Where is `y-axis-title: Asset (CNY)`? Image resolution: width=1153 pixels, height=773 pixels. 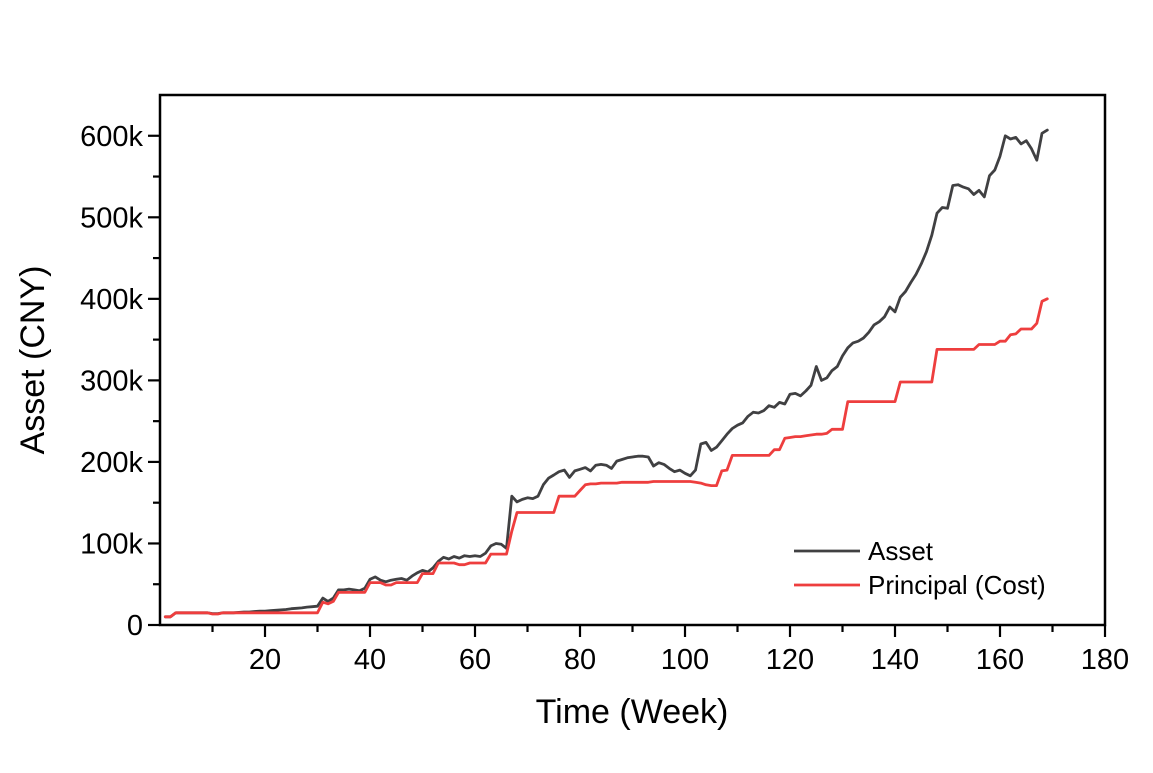 y-axis-title: Asset (CNY) is located at coordinates (33, 360).